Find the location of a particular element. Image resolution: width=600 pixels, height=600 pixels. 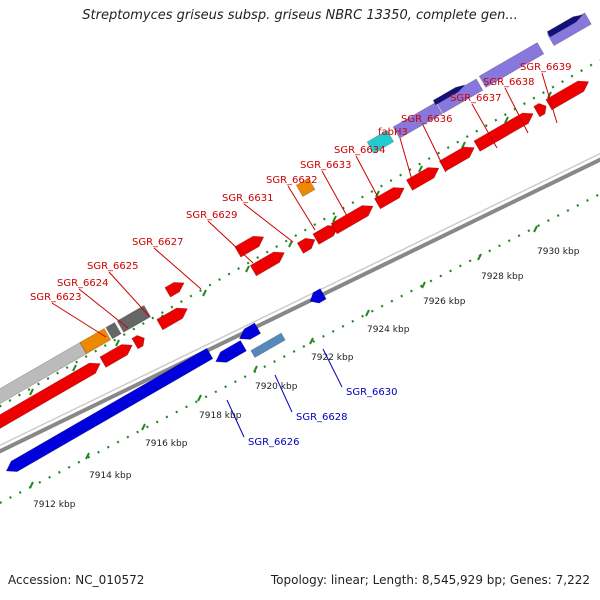

forward-gene-label: SGR_6631 is located at coordinates (248, 198).